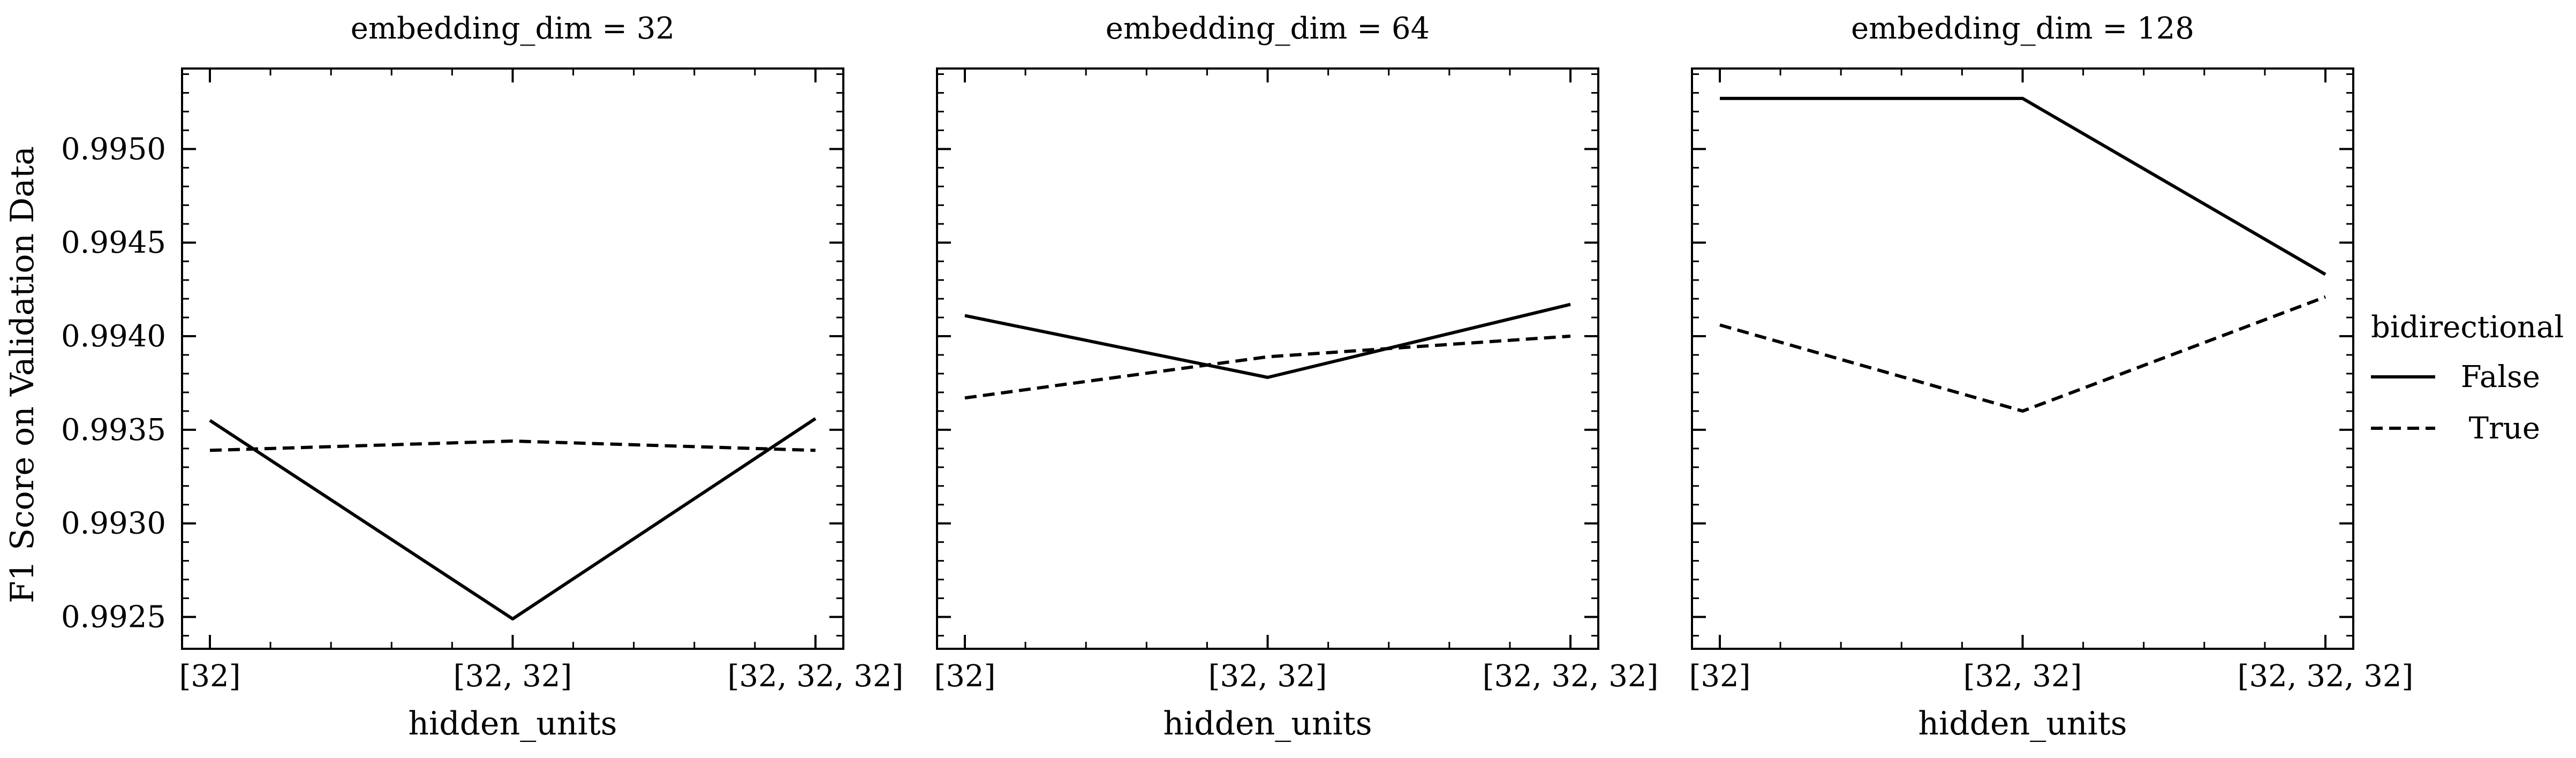 Image resolution: width=2576 pixels, height=758 pixels. Describe the element at coordinates (1268, 28) in the screenshot. I see `panel-title: embedding_dim = 64` at that location.